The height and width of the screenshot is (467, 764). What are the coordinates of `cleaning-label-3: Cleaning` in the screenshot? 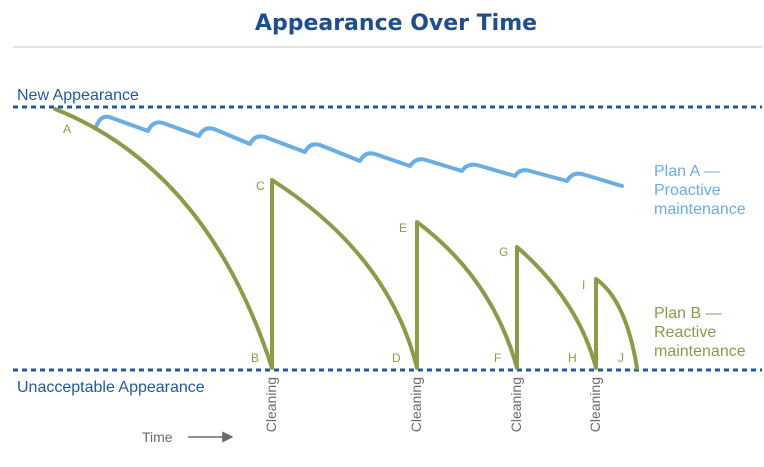 It's located at (516, 404).